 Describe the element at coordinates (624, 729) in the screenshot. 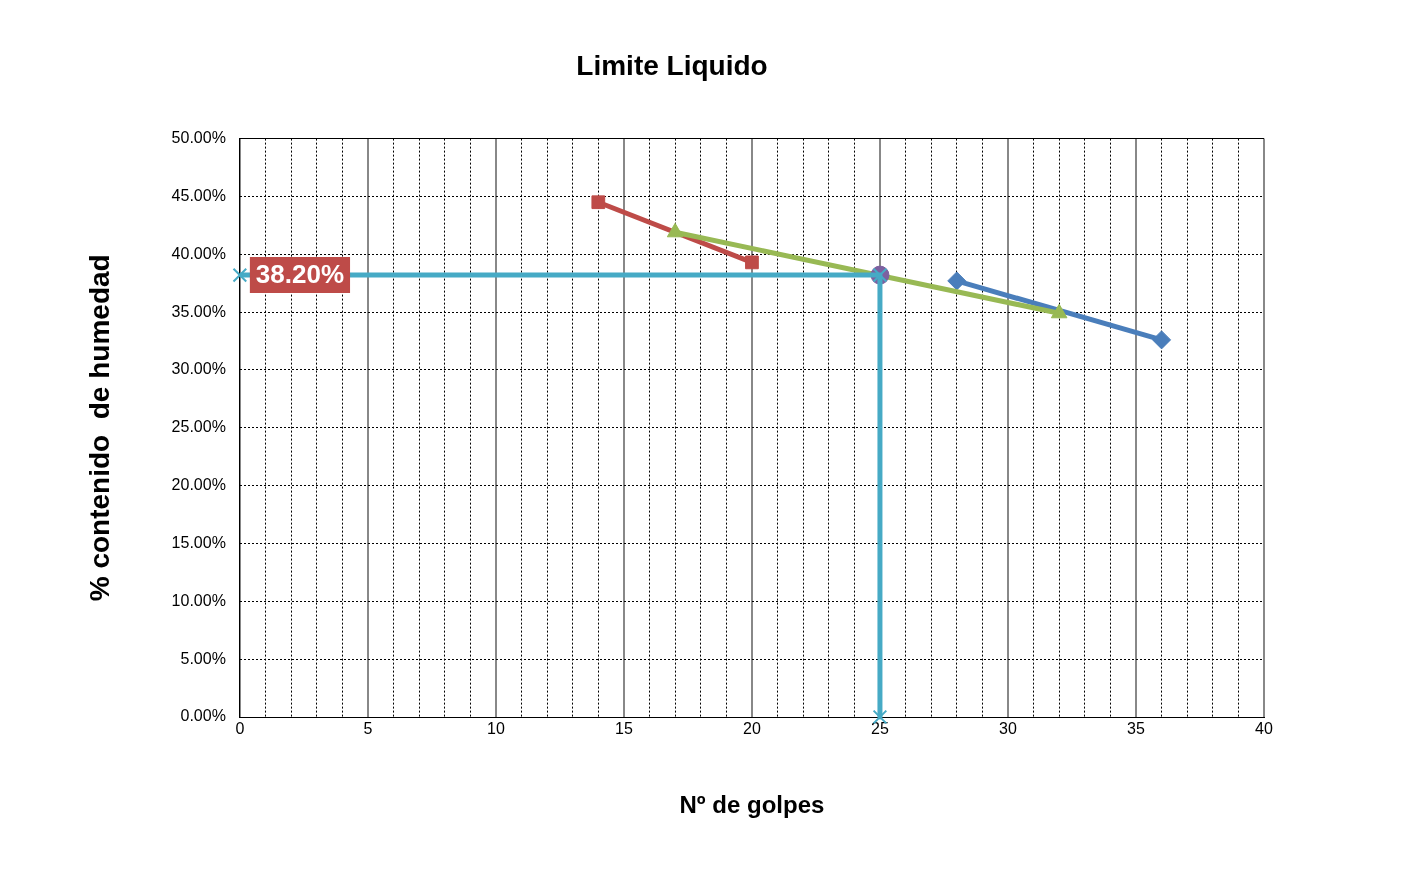

I see `x-tick-label: 15` at that location.